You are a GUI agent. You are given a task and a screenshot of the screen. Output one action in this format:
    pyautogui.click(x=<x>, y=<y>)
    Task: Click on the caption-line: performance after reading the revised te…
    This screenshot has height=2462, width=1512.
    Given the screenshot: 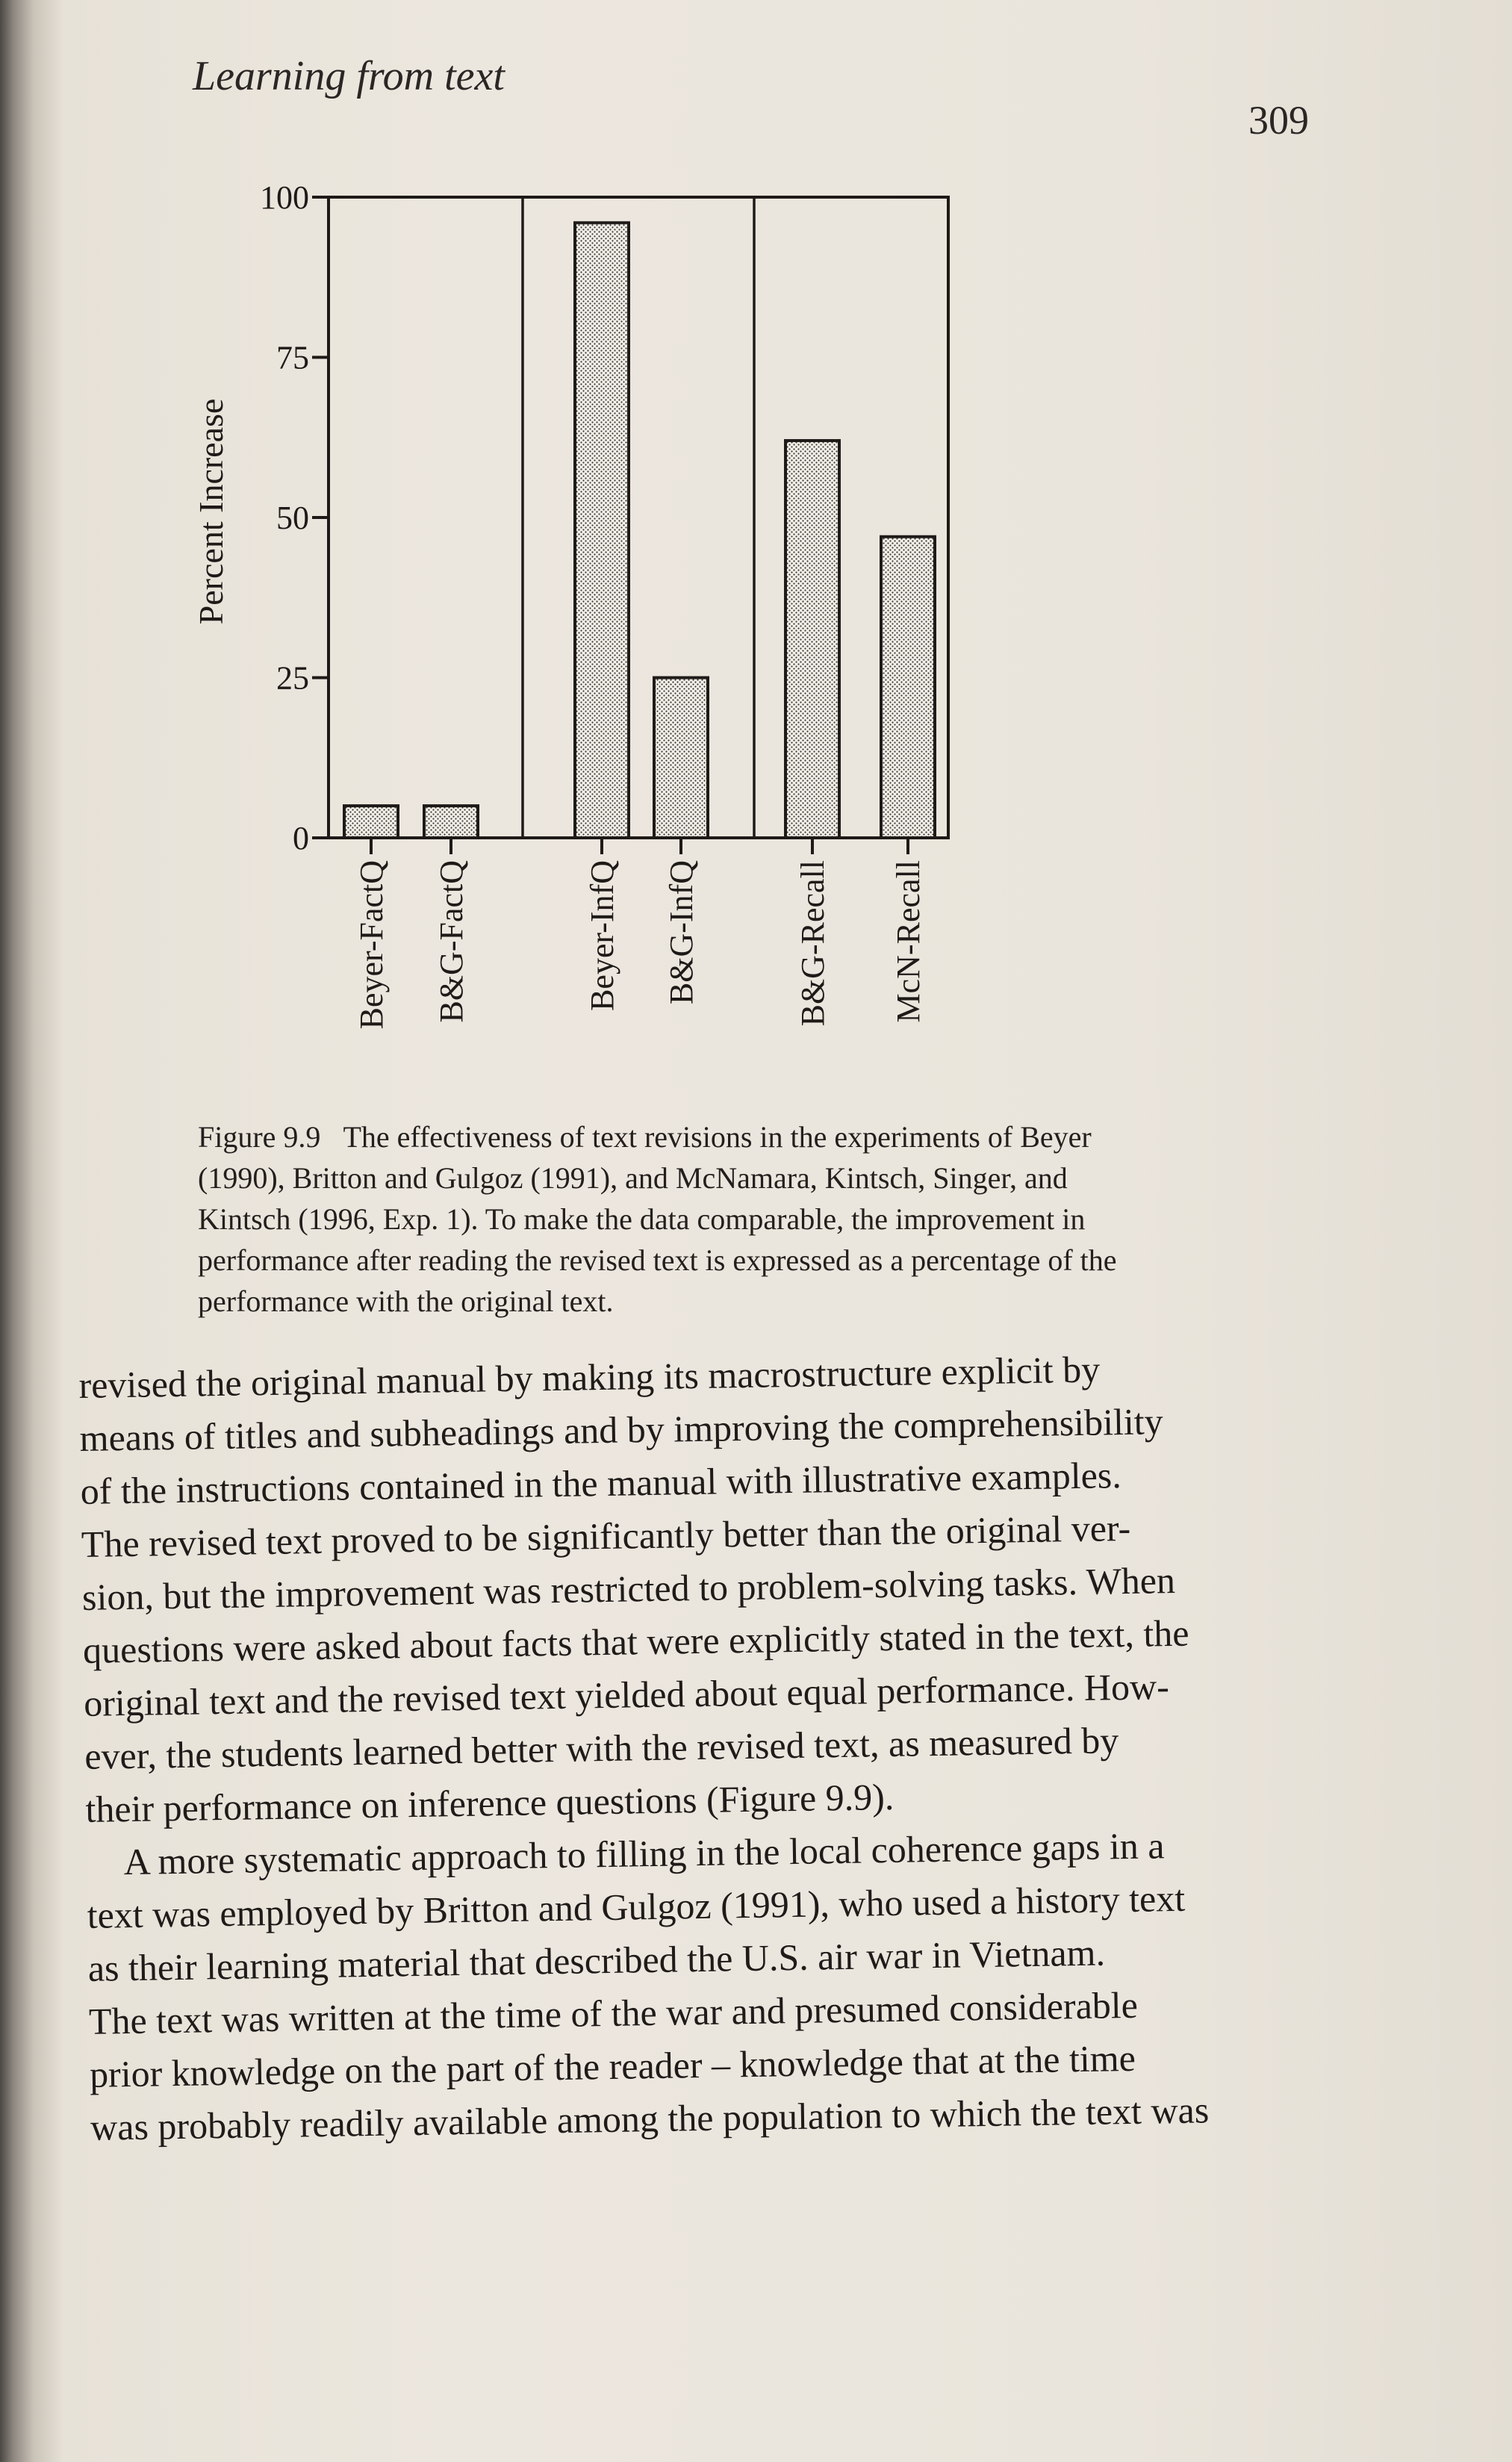 What is the action you would take?
    pyautogui.click(x=657, y=1260)
    